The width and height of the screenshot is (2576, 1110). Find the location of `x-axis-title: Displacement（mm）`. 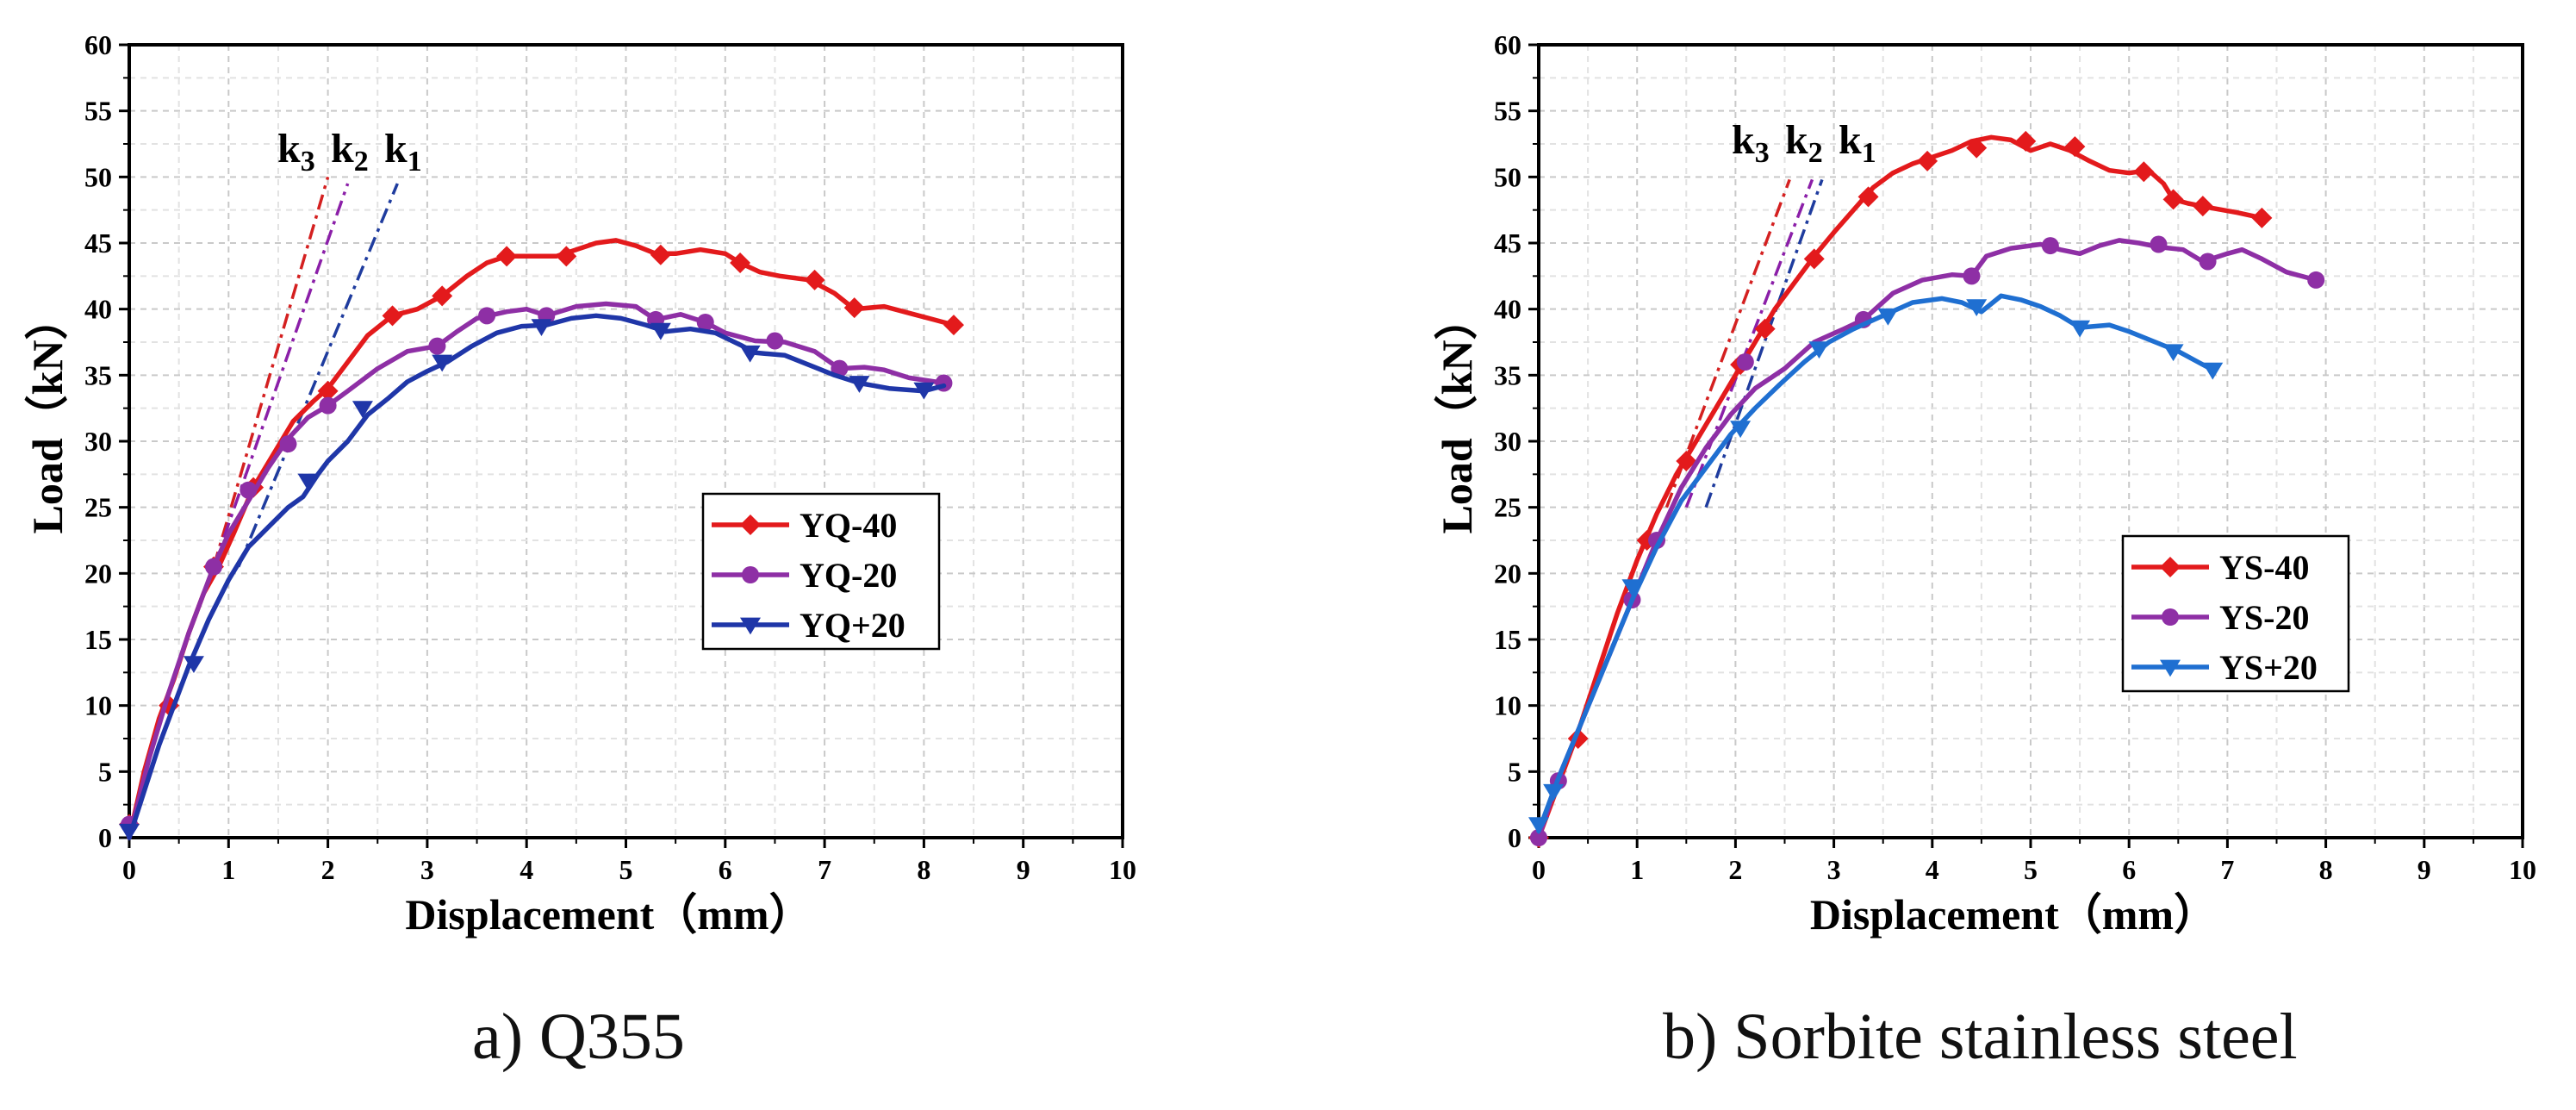

x-axis-title: Displacement（mm） is located at coordinates (2014, 914).